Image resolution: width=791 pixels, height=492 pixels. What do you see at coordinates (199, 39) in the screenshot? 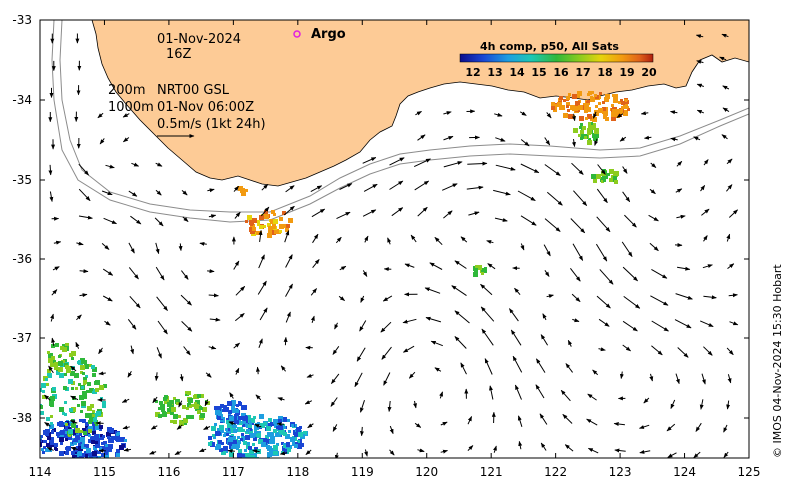
I see `date-label: 01-Nov-2024` at bounding box center [199, 39].